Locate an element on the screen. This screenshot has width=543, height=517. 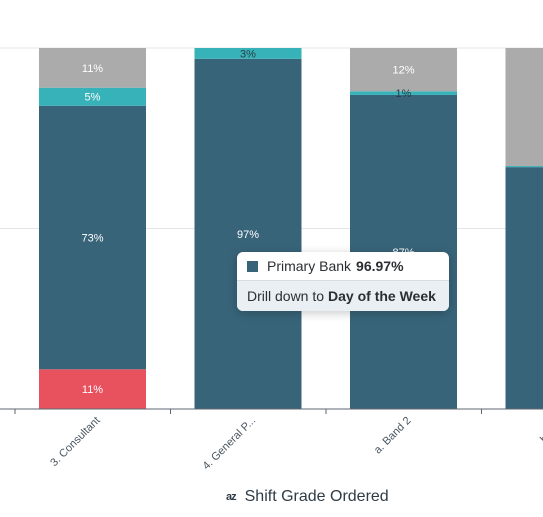
sort-az-icon: az is located at coordinates (231, 497).